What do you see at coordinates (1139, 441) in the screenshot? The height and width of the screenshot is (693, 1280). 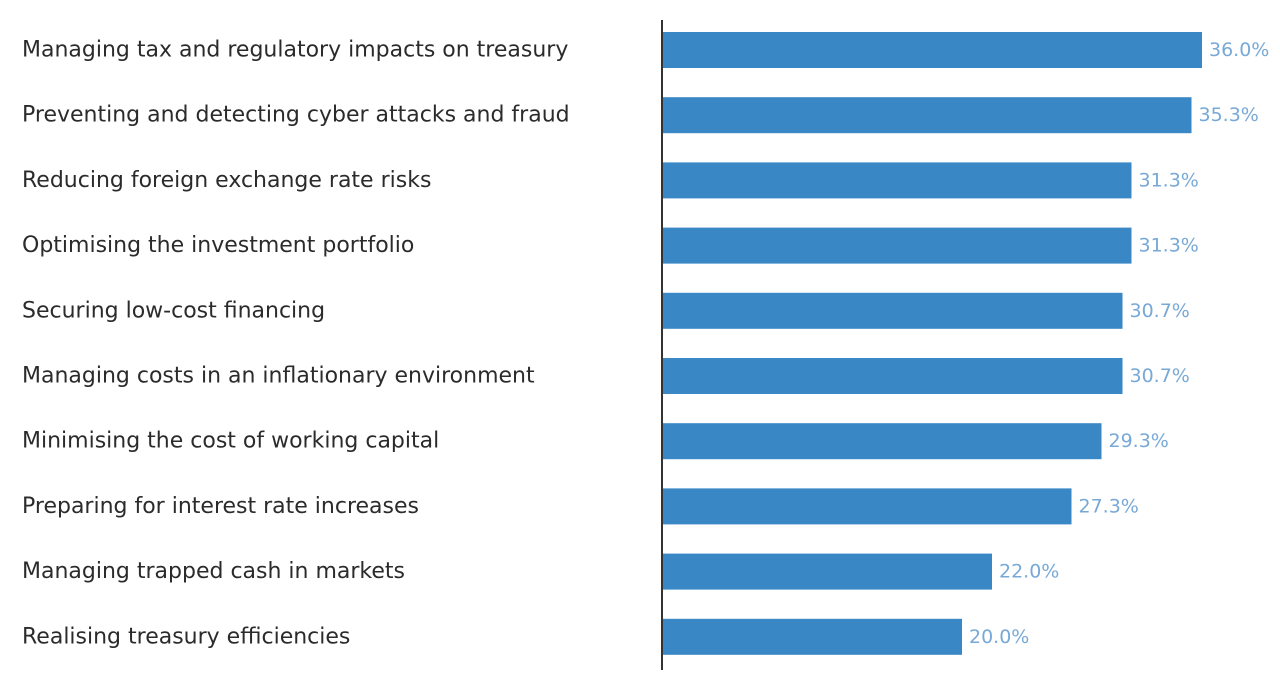 I see `value-label: 29.3%` at bounding box center [1139, 441].